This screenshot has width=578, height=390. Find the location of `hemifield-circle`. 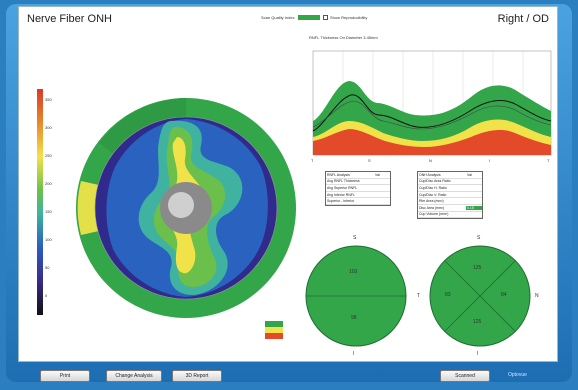

hemifield-circle is located at coordinates (356, 296).